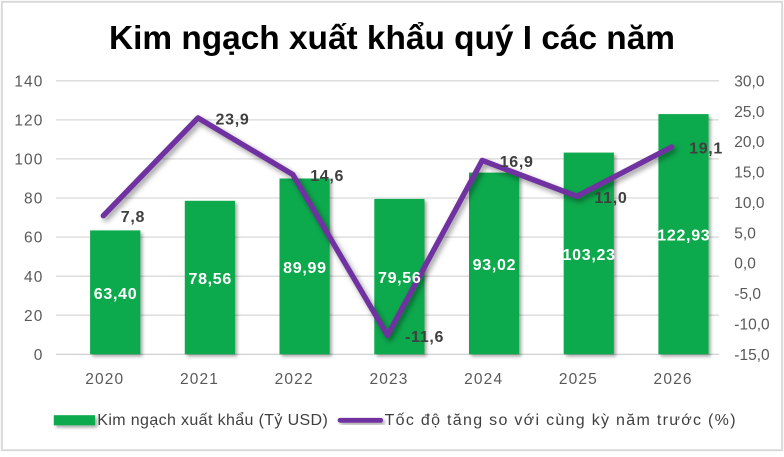  I want to click on svg-text: -5,0, so click(747, 294).